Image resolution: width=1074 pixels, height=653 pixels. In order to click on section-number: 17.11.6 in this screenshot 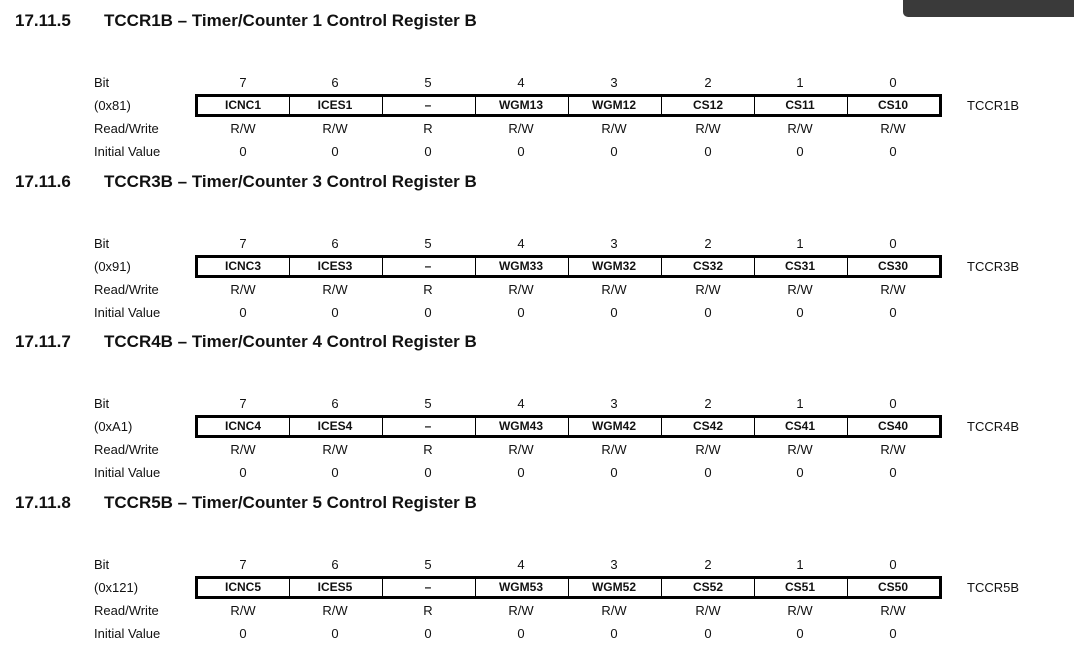, I will do `click(43, 181)`.